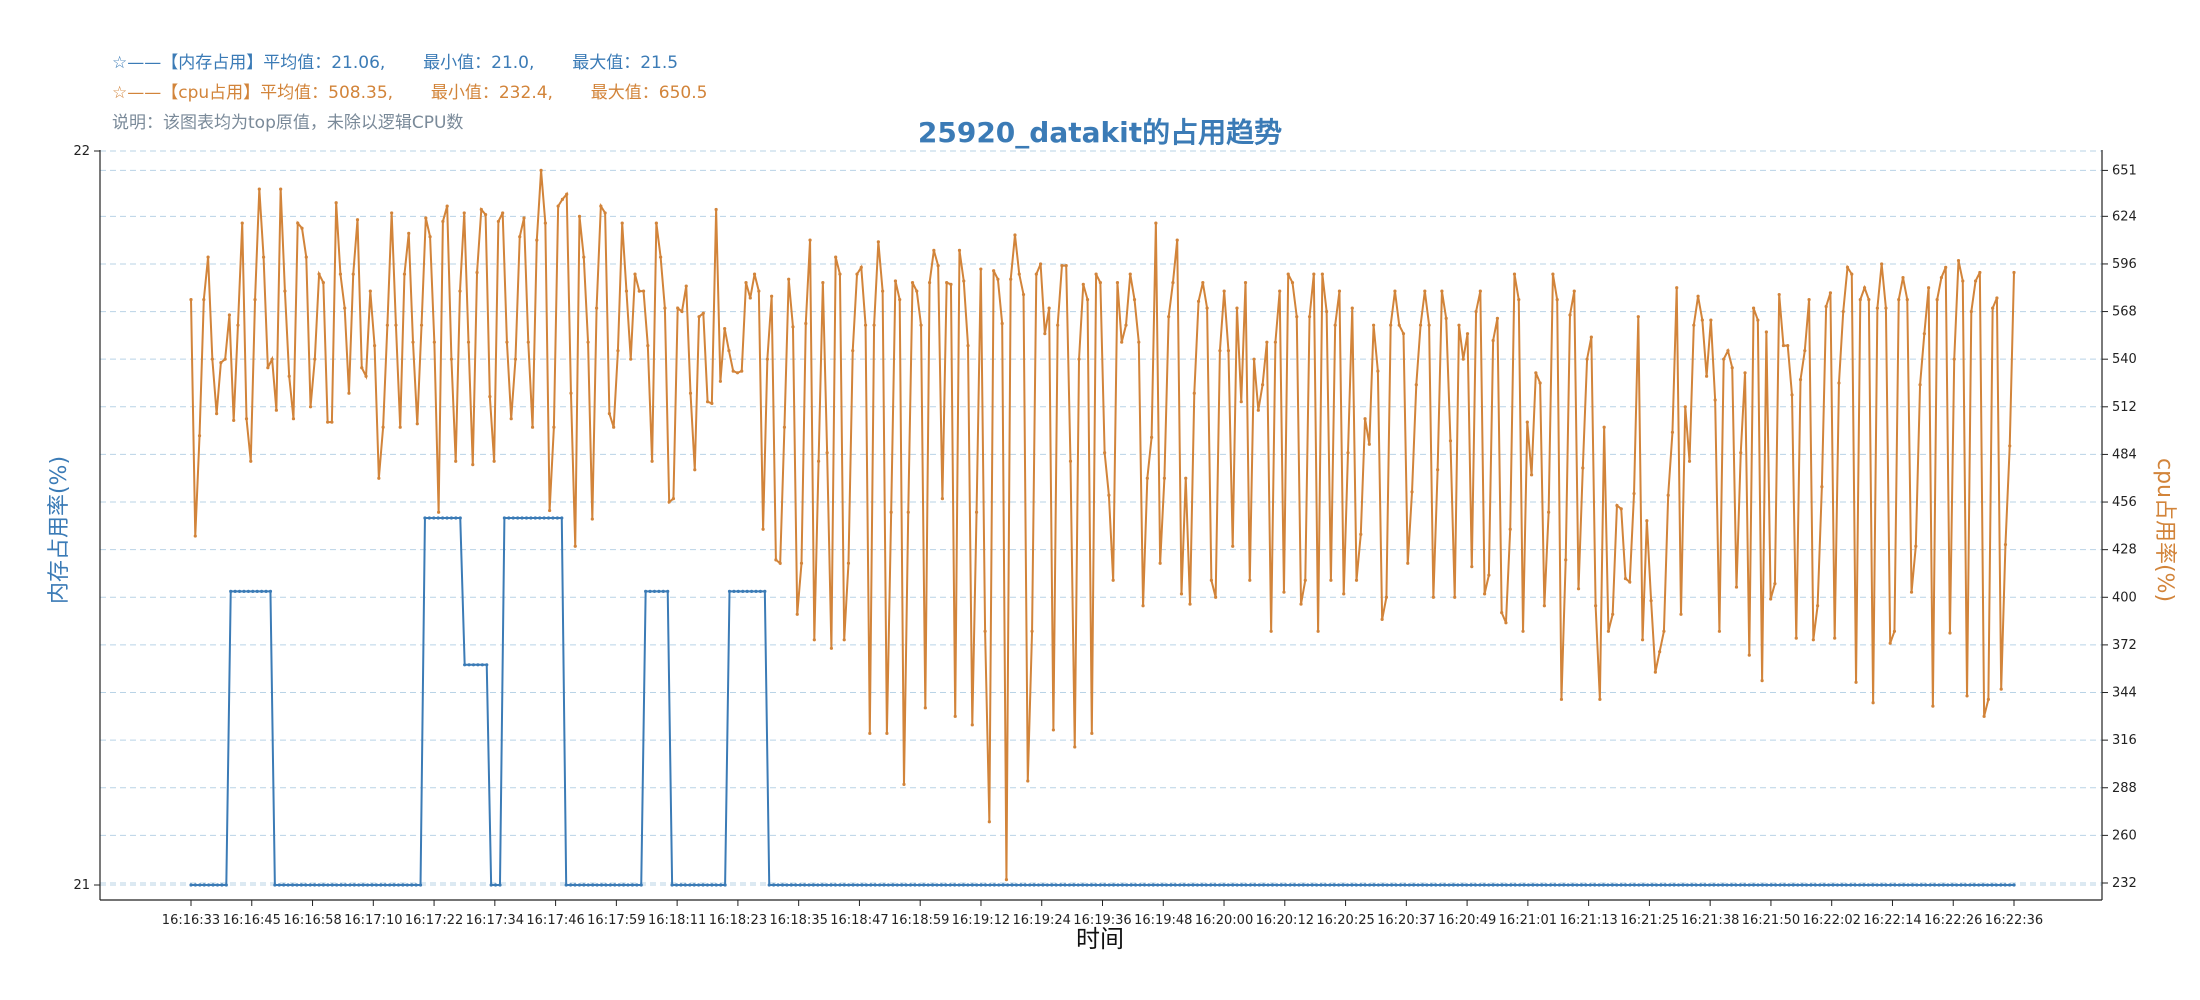  Describe the element at coordinates (395, 63) in the screenshot. I see `legend-memory-line: ☆——【内存占用】平均值：21.06, 最小值：21.0, 最大值：21.5` at that location.